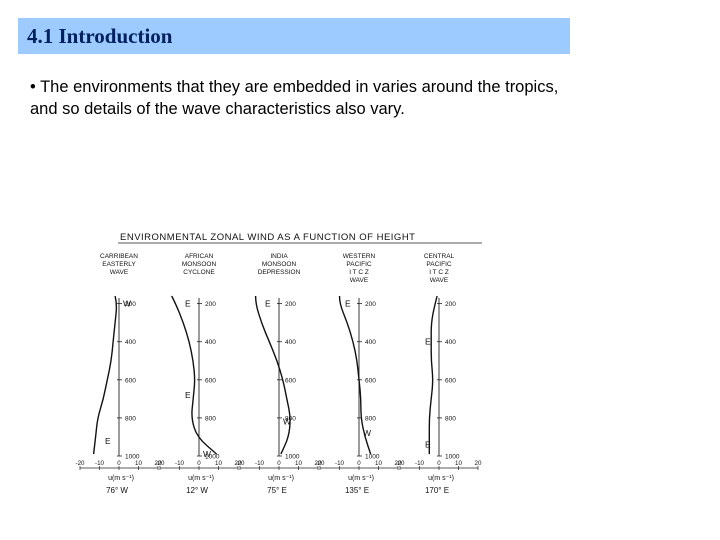 The image size is (720, 540). I want to click on panel-name-line: CYCLONE, so click(199, 272).